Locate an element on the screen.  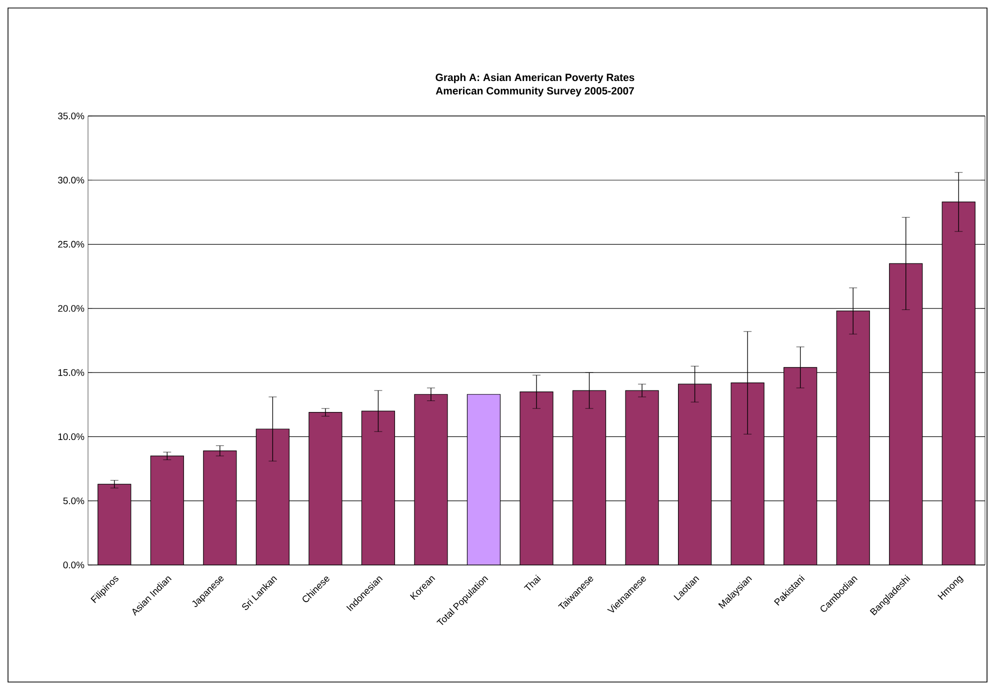
y-tick-label: 0.0% is located at coordinates (73, 565).